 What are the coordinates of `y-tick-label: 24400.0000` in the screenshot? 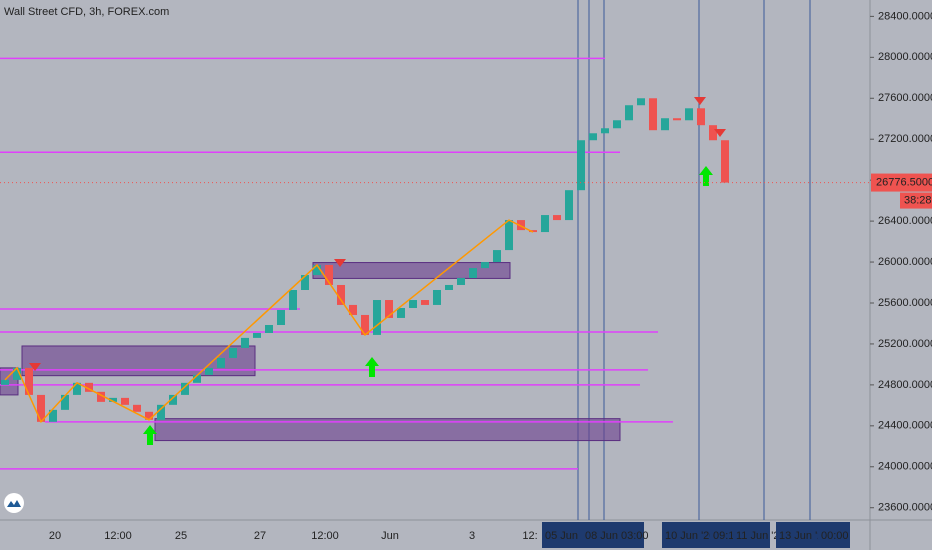 It's located at (905, 426).